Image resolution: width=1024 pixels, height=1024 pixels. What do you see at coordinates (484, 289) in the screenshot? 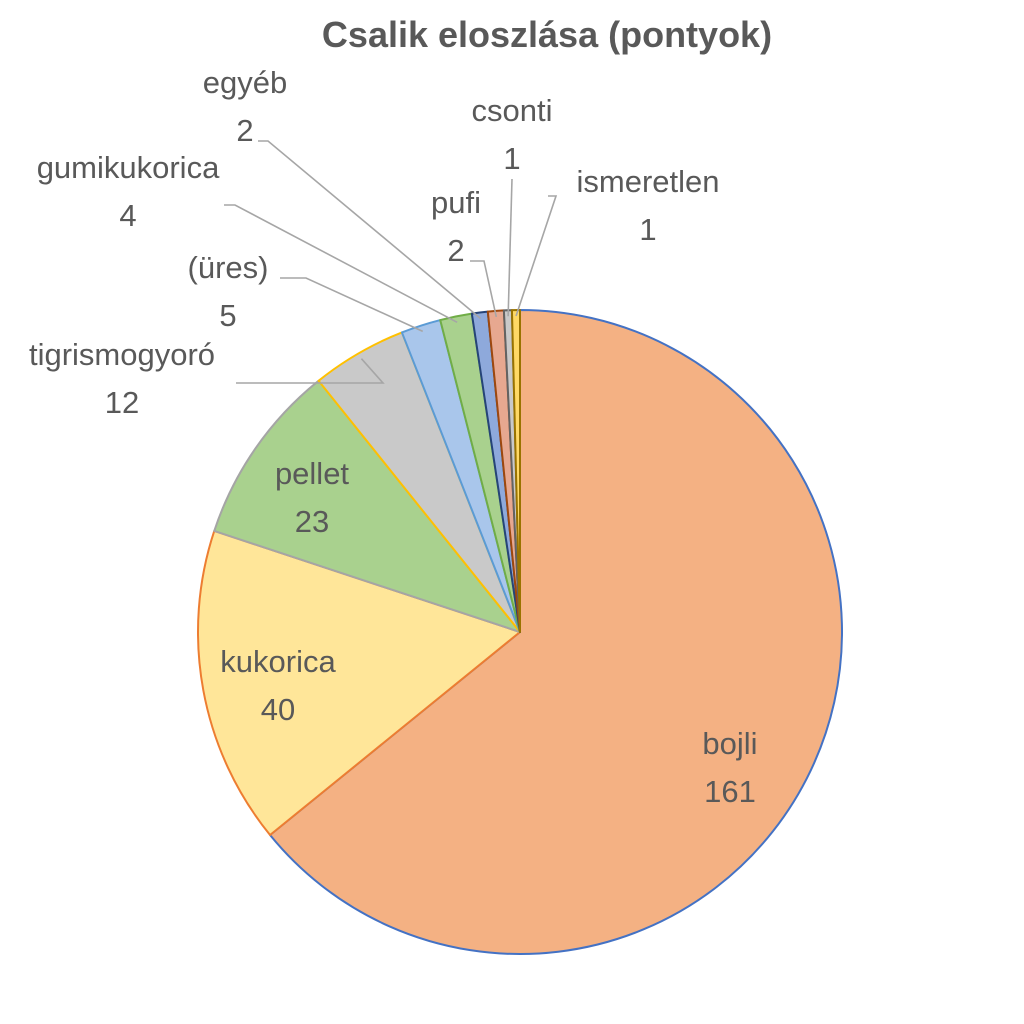
I see `leader-line-pufi` at bounding box center [484, 289].